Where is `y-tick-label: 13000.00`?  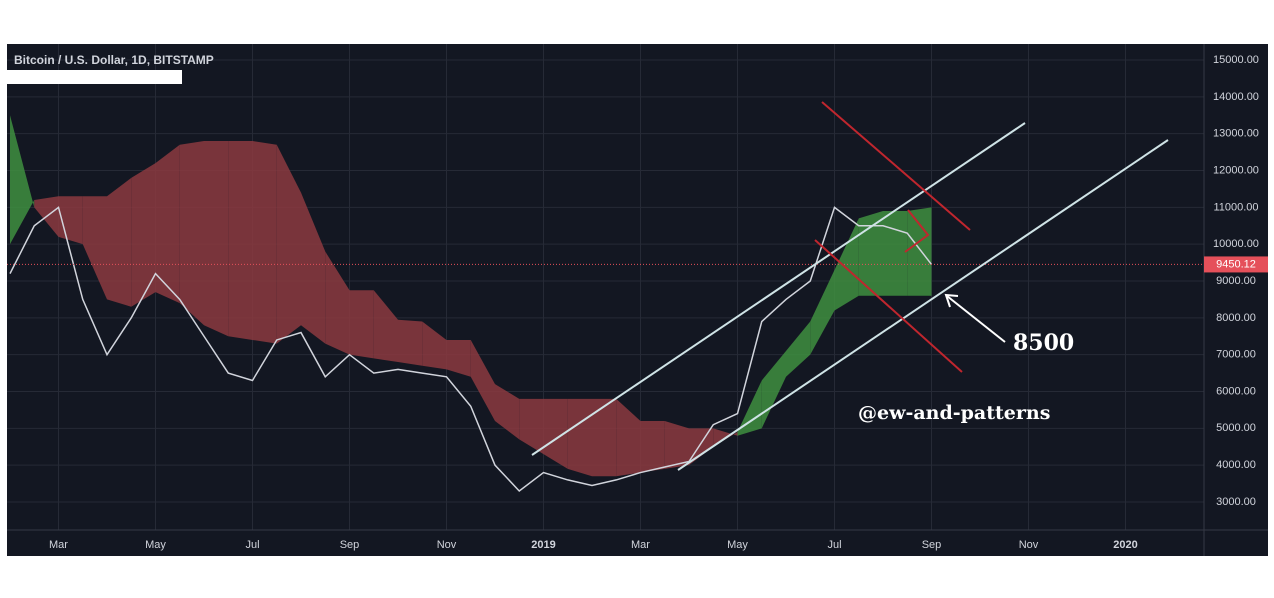
y-tick-label: 13000.00 is located at coordinates (1236, 134).